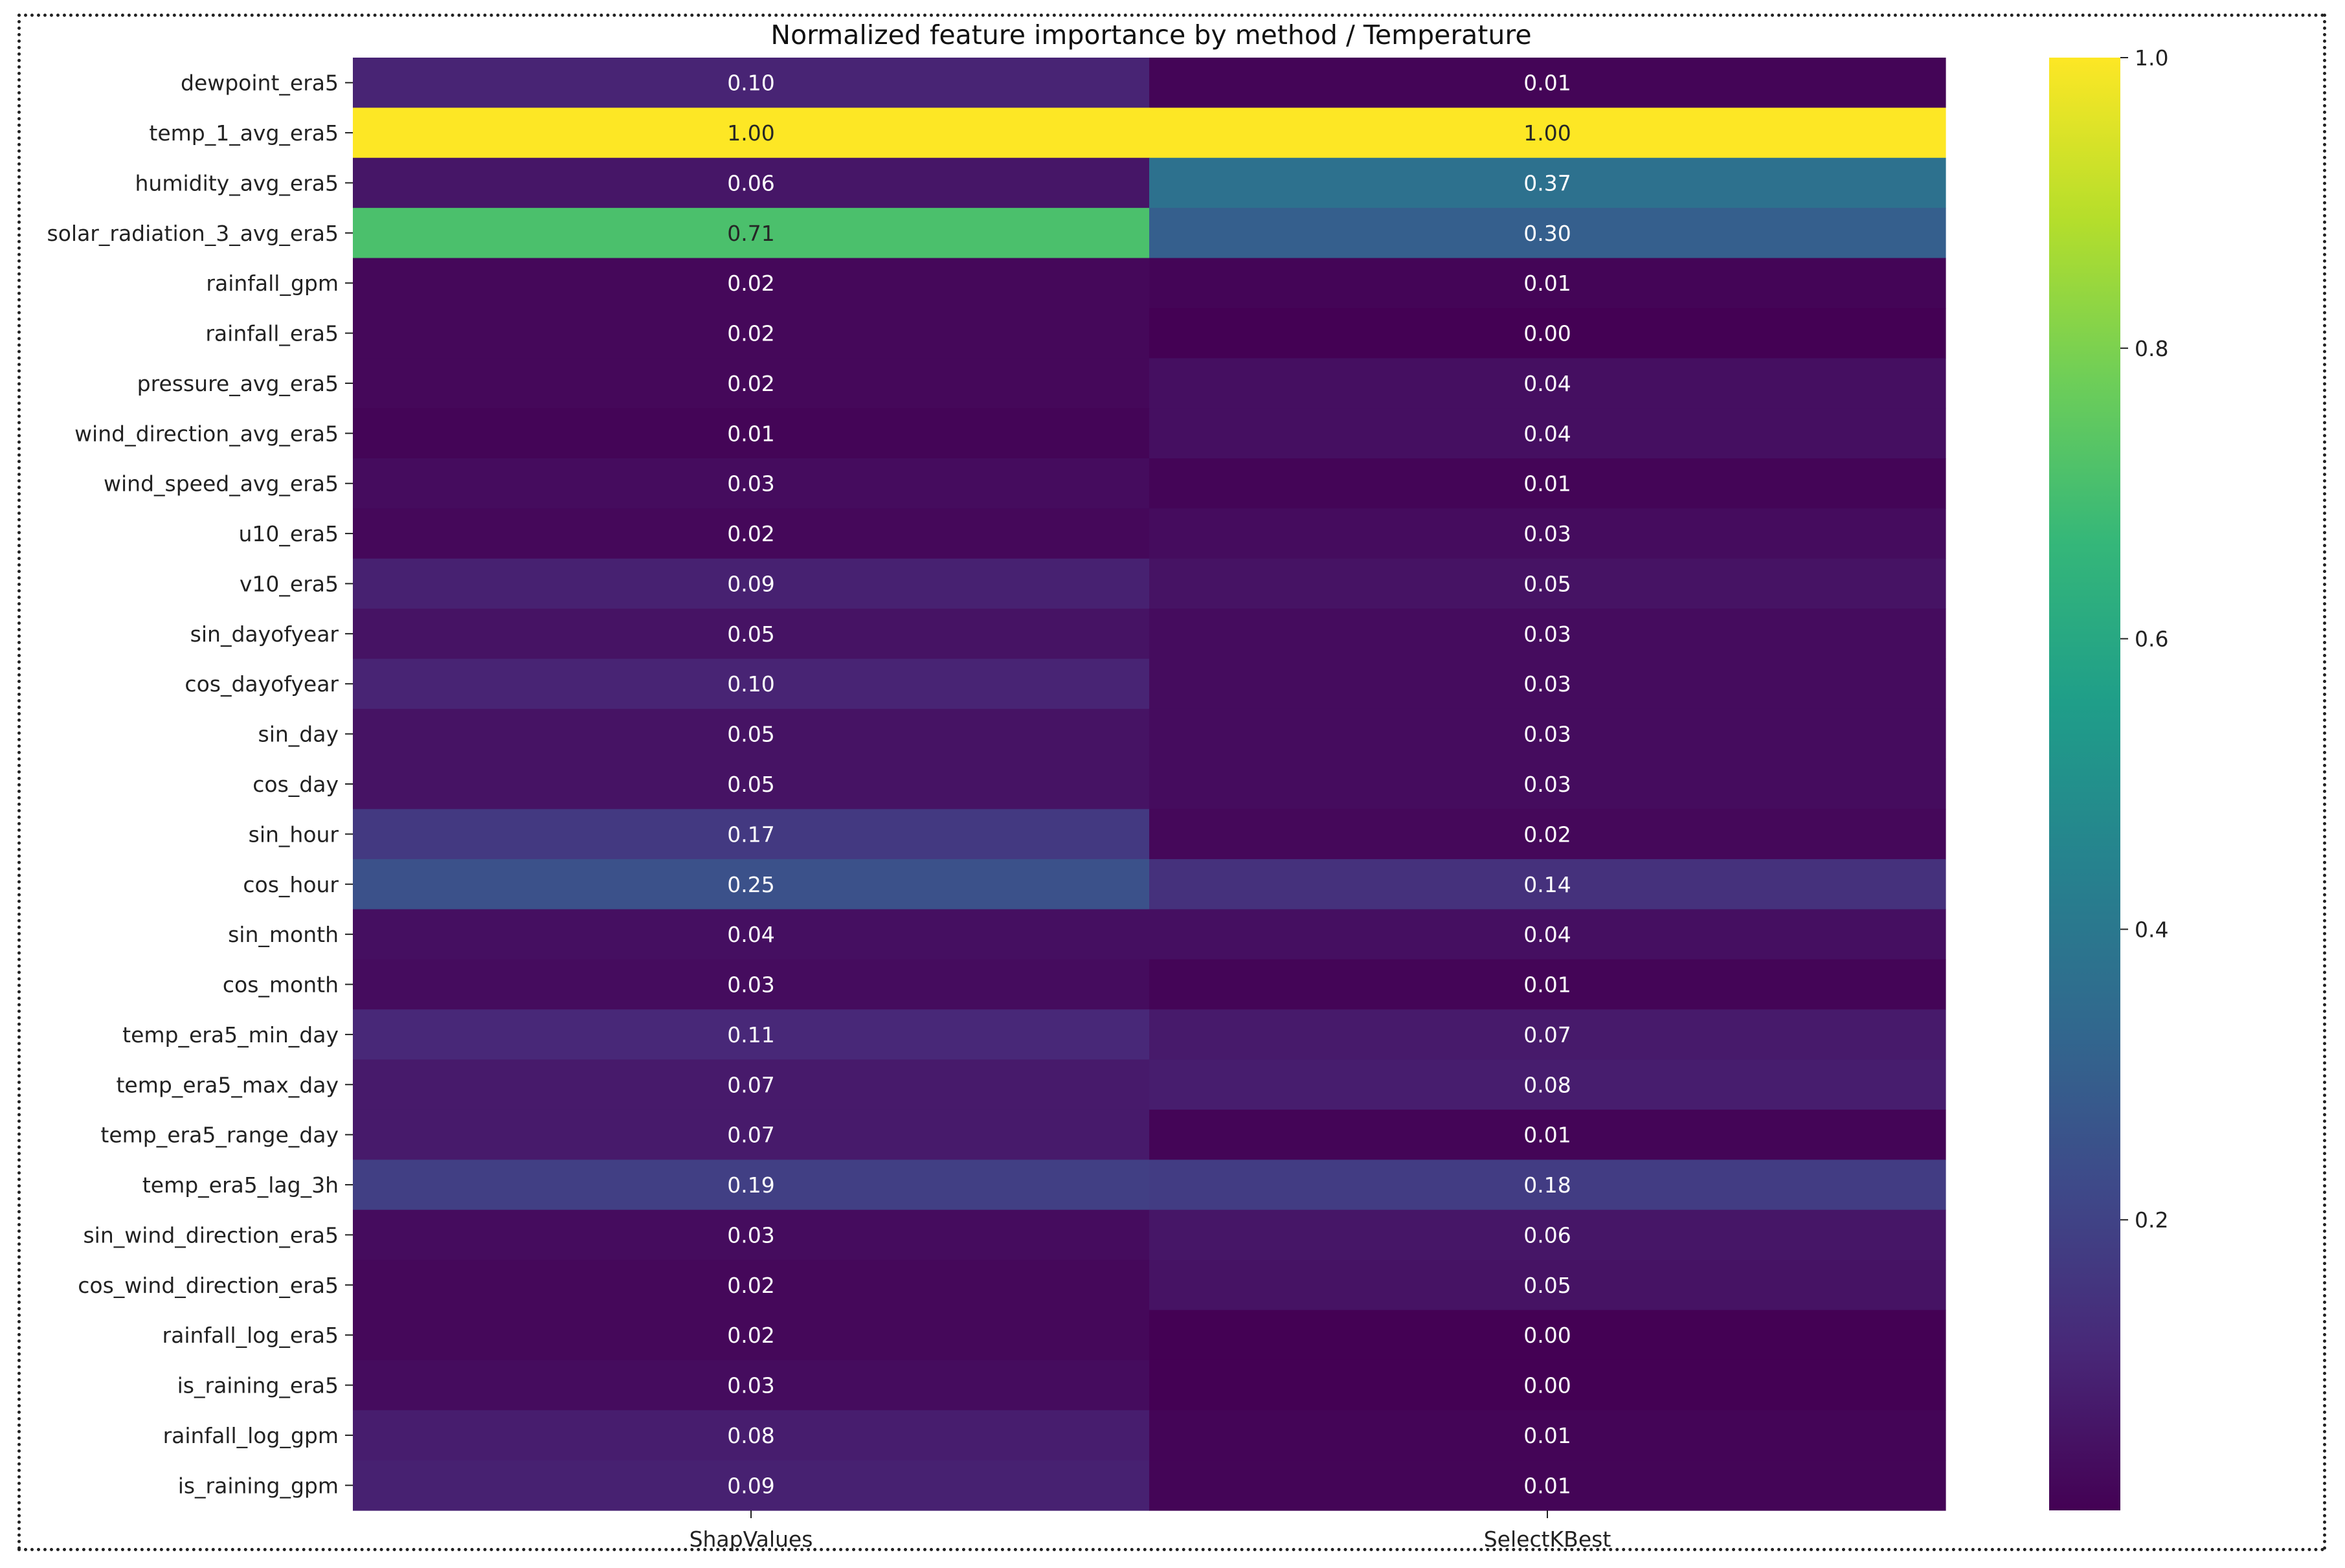  I want to click on row-label: temp_1_avg_era5, so click(244, 133).